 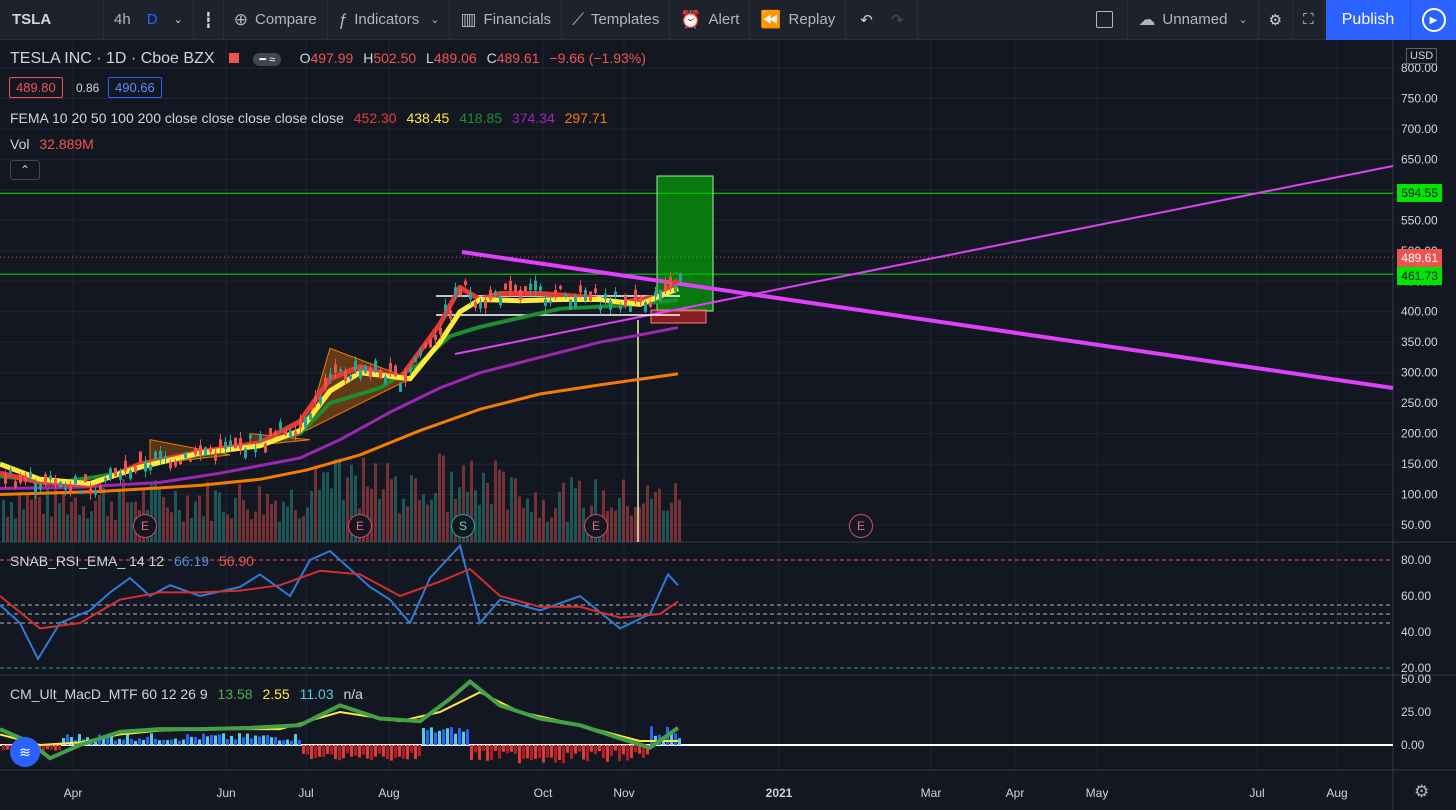 I want to click on collapse-legend-button: ⌃, so click(x=25, y=170).